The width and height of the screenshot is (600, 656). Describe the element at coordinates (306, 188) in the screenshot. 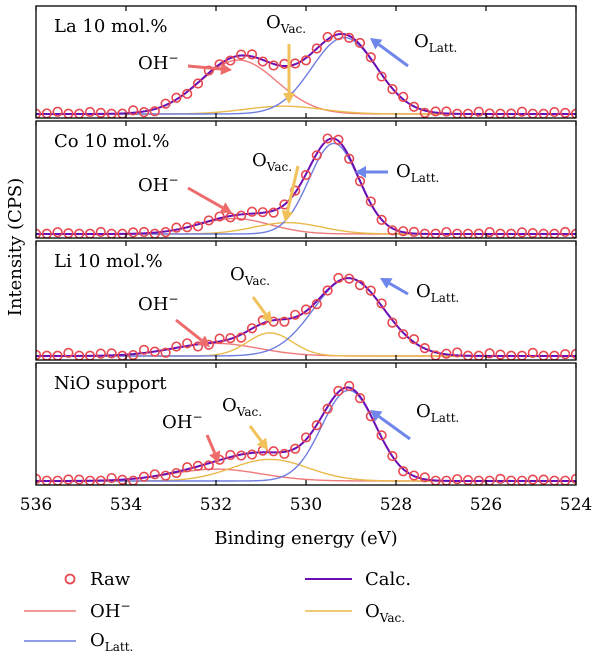

I see `latt-component-curve` at that location.